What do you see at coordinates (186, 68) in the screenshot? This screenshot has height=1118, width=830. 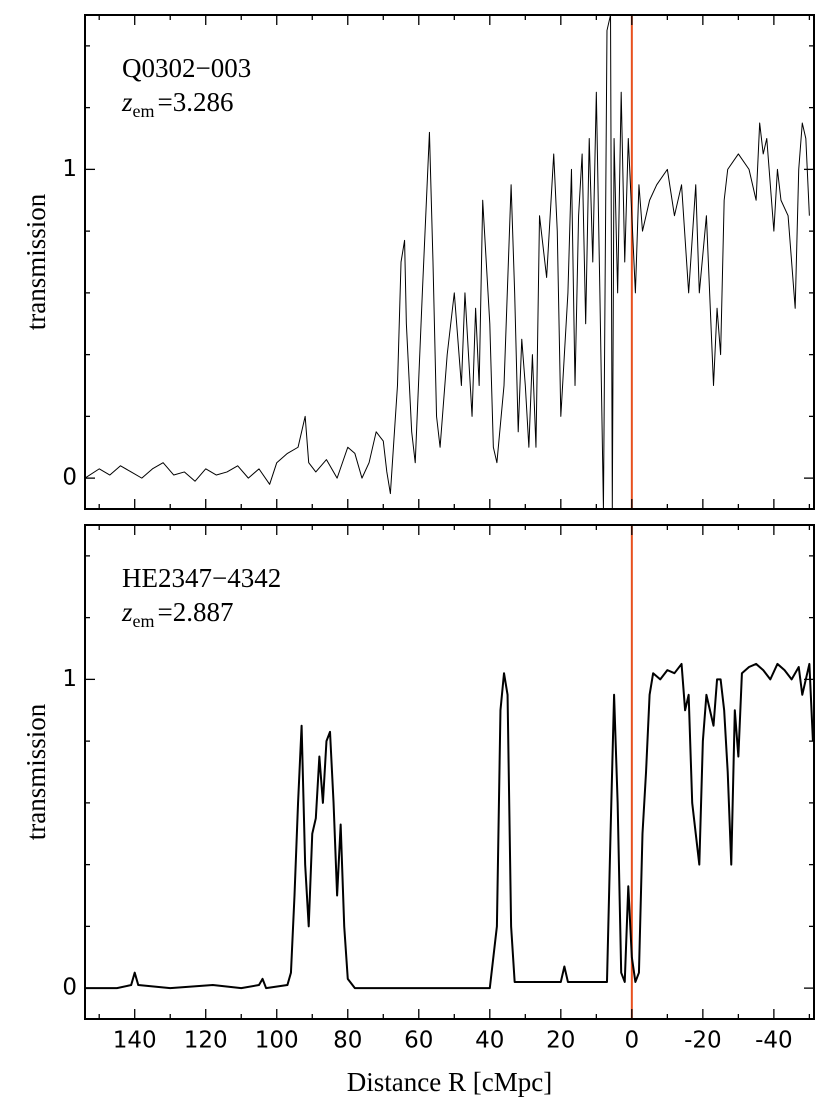 I see `object-name: Q0302−003` at bounding box center [186, 68].